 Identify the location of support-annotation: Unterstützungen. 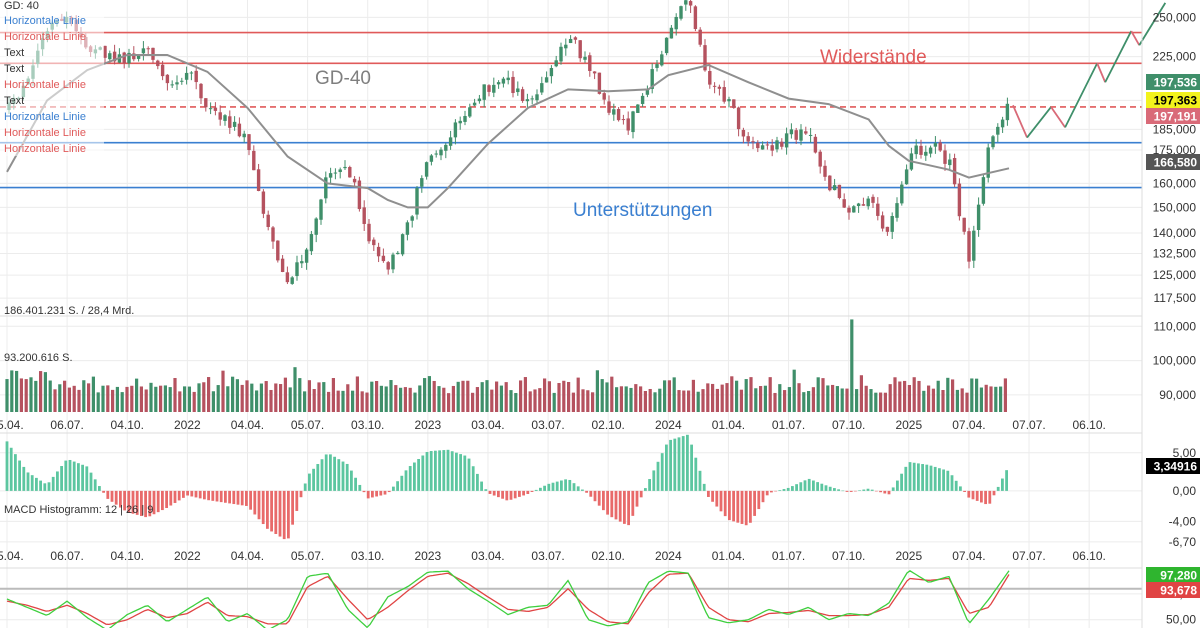
(642, 210).